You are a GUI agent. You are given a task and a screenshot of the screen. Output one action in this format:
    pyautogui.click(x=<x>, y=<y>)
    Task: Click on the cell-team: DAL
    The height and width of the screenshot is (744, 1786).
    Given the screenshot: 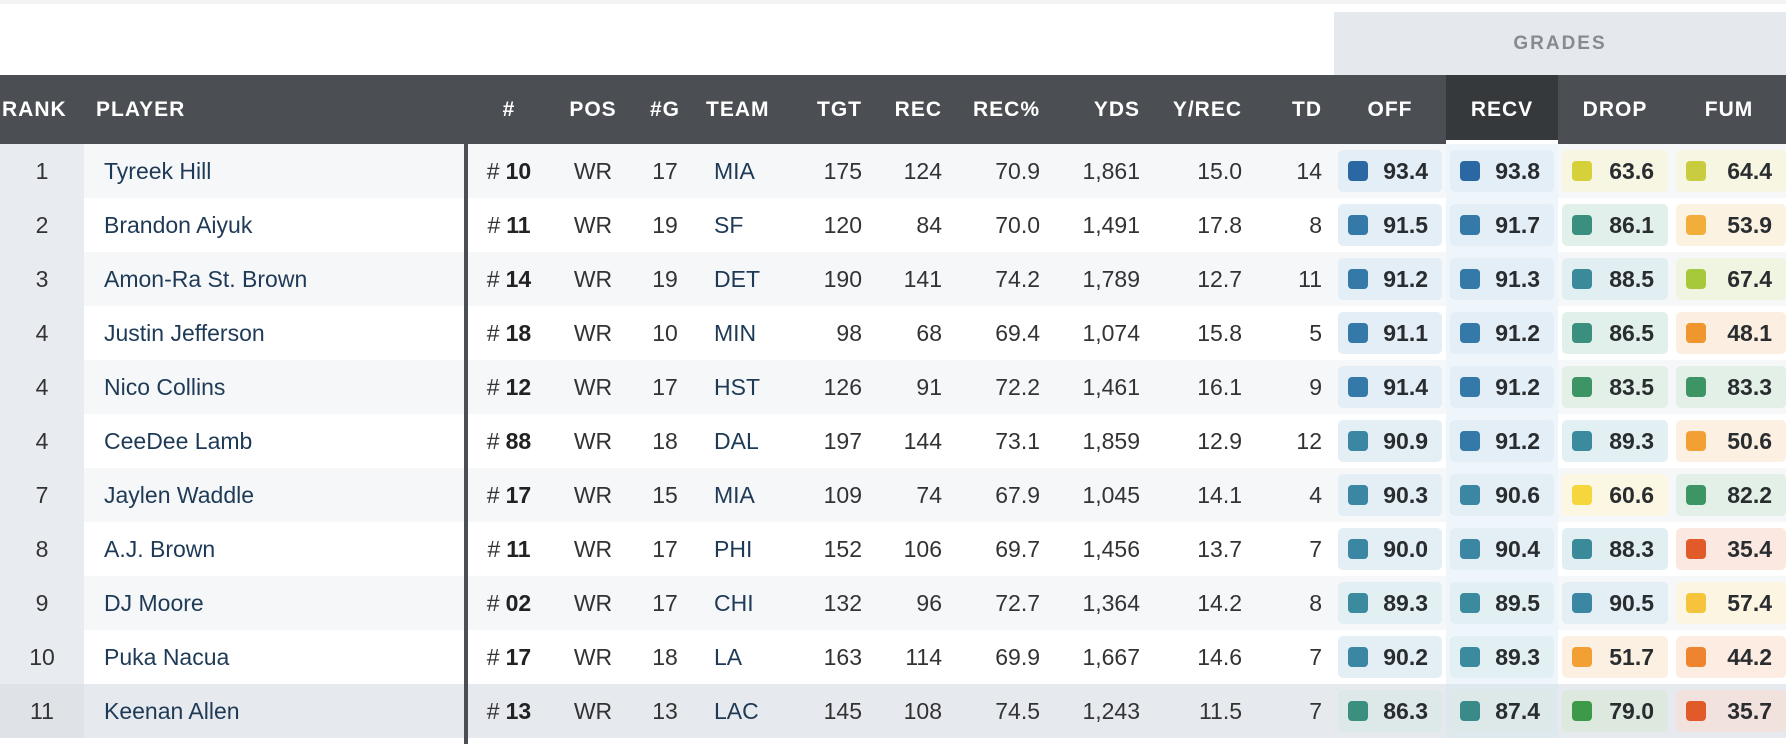 What is the action you would take?
    pyautogui.click(x=754, y=441)
    